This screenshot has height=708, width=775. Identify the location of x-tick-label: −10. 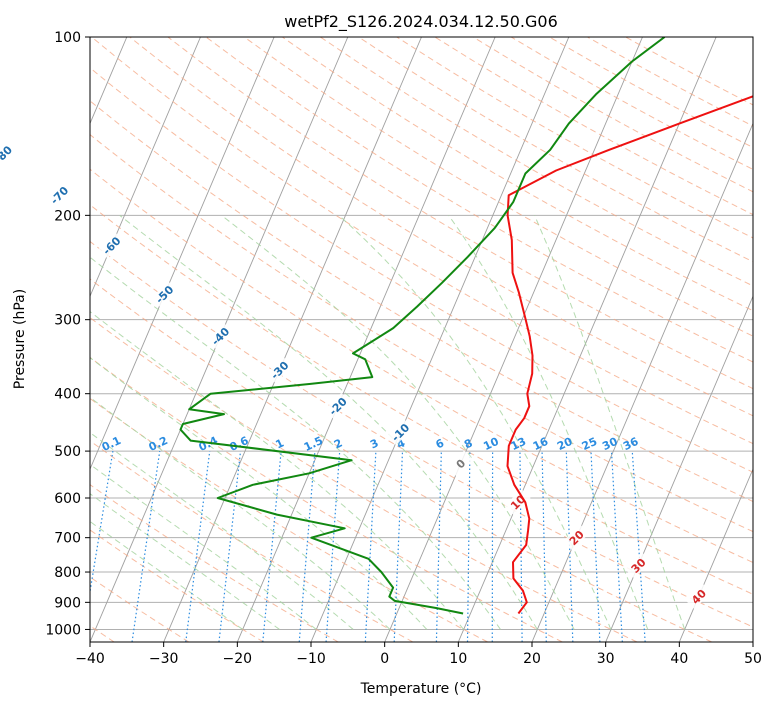
(311, 659).